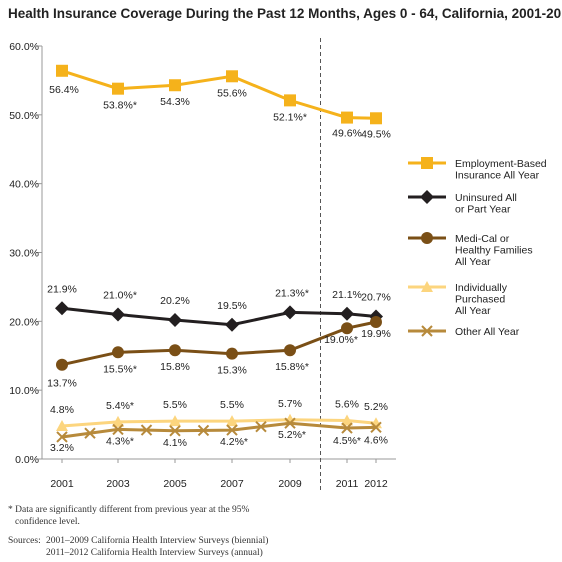 This screenshot has height=562, width=562. I want to click on data-label: 52.1%*, so click(290, 117).